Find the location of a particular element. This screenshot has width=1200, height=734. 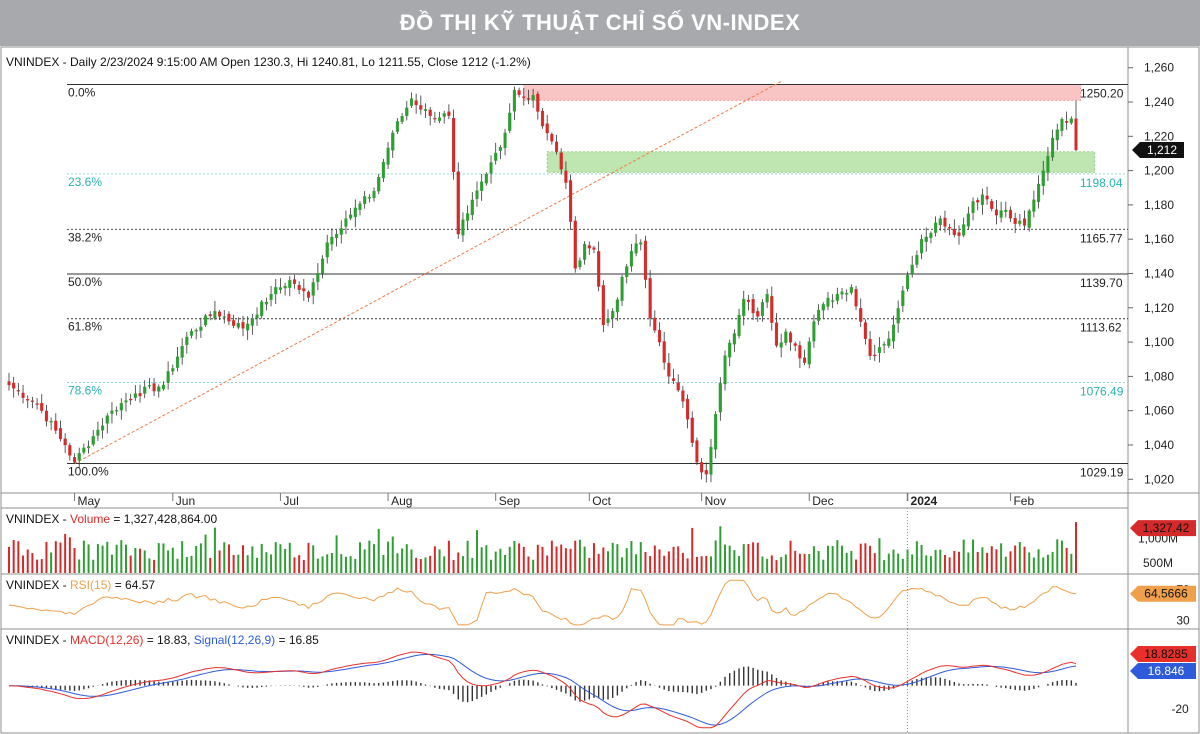

x-axis-label: Dec is located at coordinates (822, 501).